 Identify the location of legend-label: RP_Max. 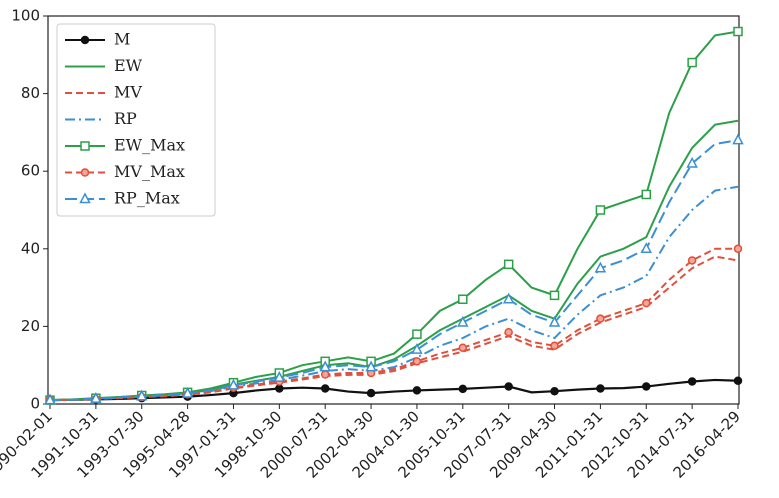
(147, 198).